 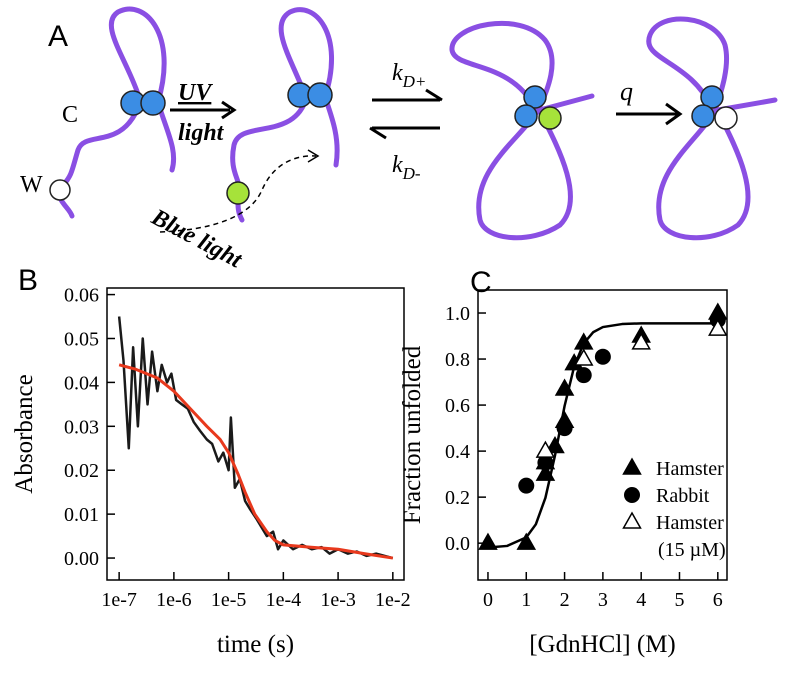 What do you see at coordinates (255, 644) in the screenshot?
I see `x-axis-label: time (s)` at bounding box center [255, 644].